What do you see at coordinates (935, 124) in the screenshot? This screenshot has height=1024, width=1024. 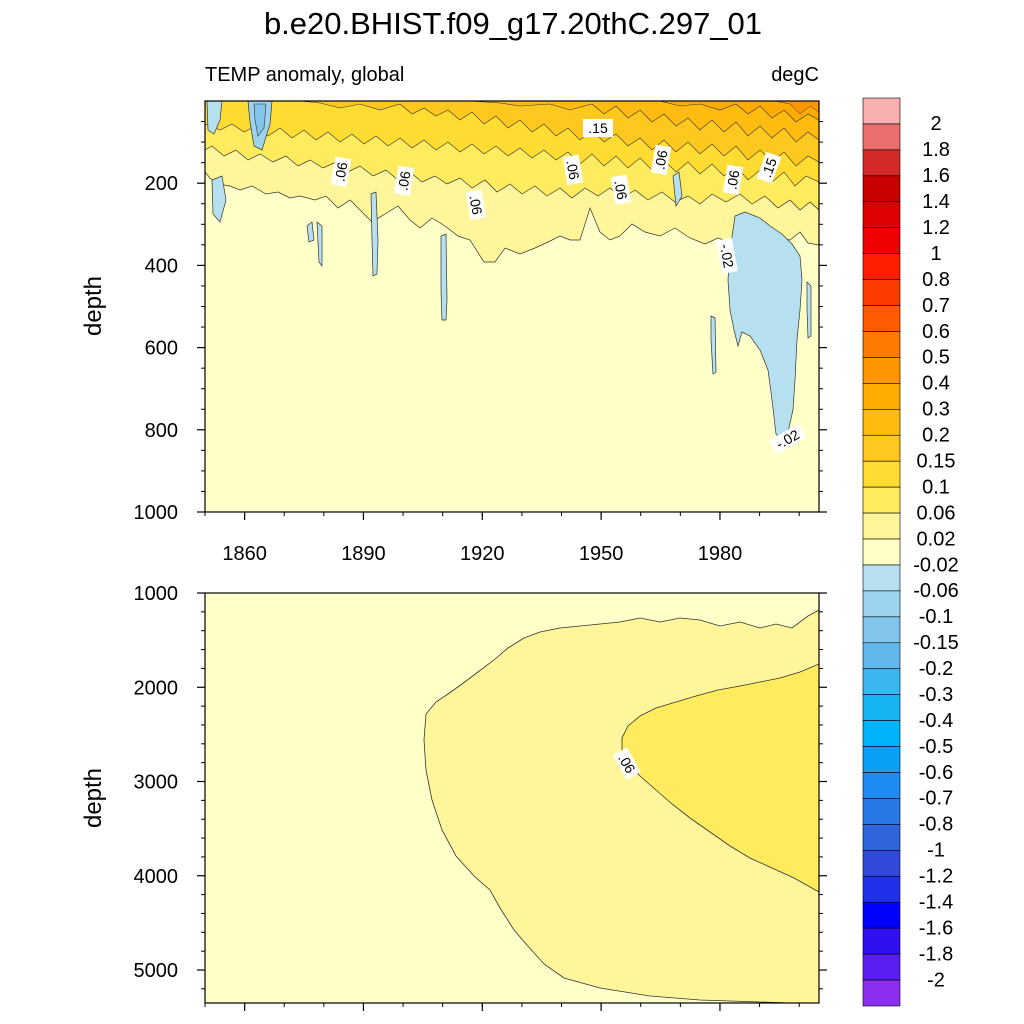 I see `colorbar-label: 2` at bounding box center [935, 124].